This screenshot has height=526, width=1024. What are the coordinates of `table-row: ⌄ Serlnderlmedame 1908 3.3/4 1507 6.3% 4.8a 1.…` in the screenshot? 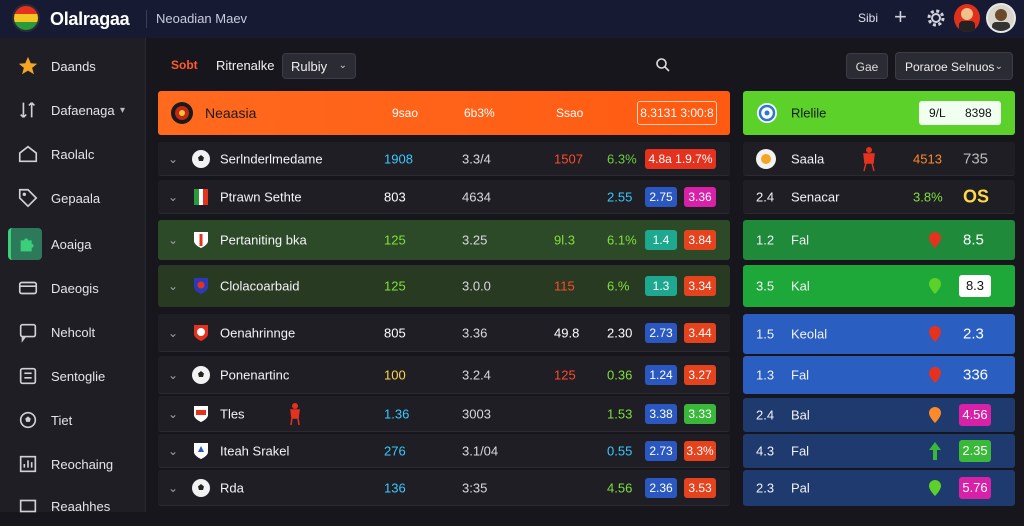 It's located at (444, 159).